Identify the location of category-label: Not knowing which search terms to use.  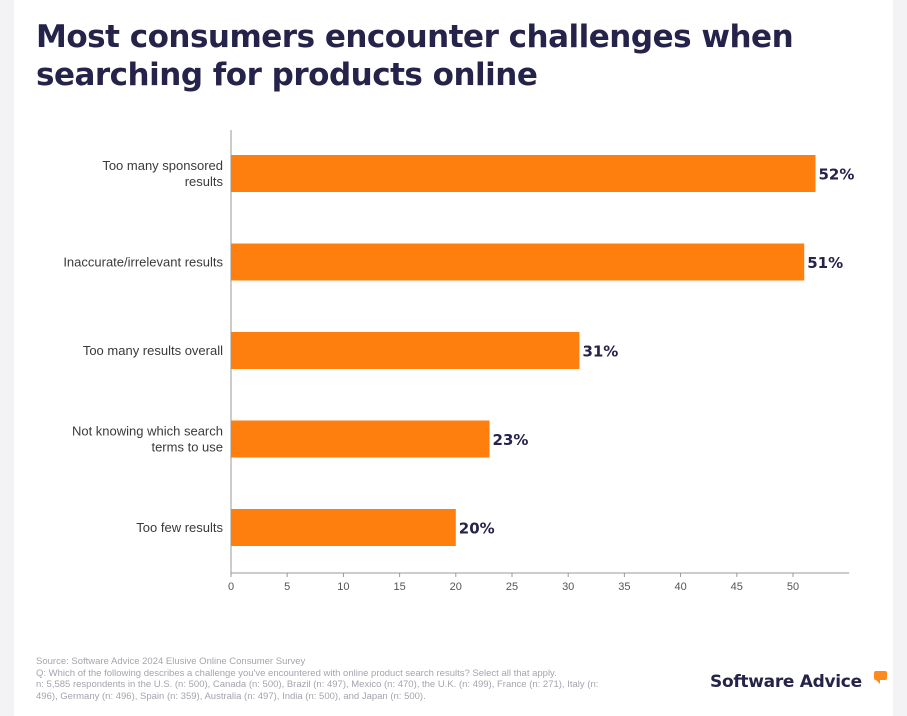
(147, 439).